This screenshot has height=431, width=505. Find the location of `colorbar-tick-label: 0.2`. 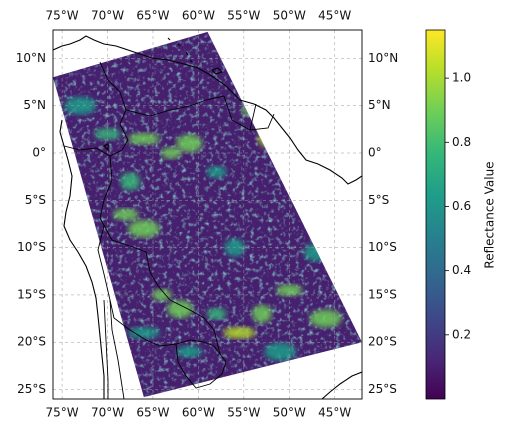

colorbar-tick-label: 0.2 is located at coordinates (461, 334).